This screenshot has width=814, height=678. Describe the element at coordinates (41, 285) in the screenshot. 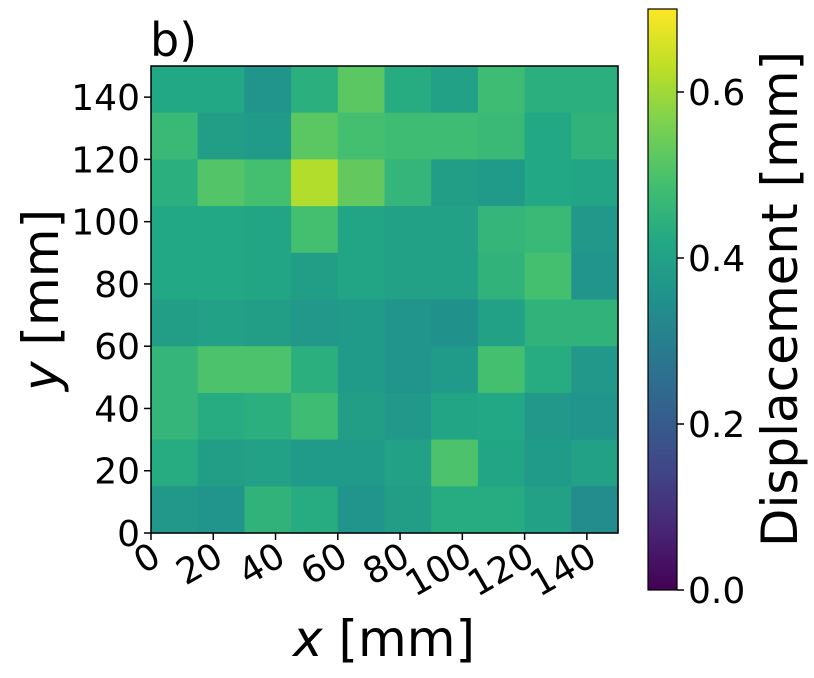

I see `y-axis-unit: [mm]` at that location.